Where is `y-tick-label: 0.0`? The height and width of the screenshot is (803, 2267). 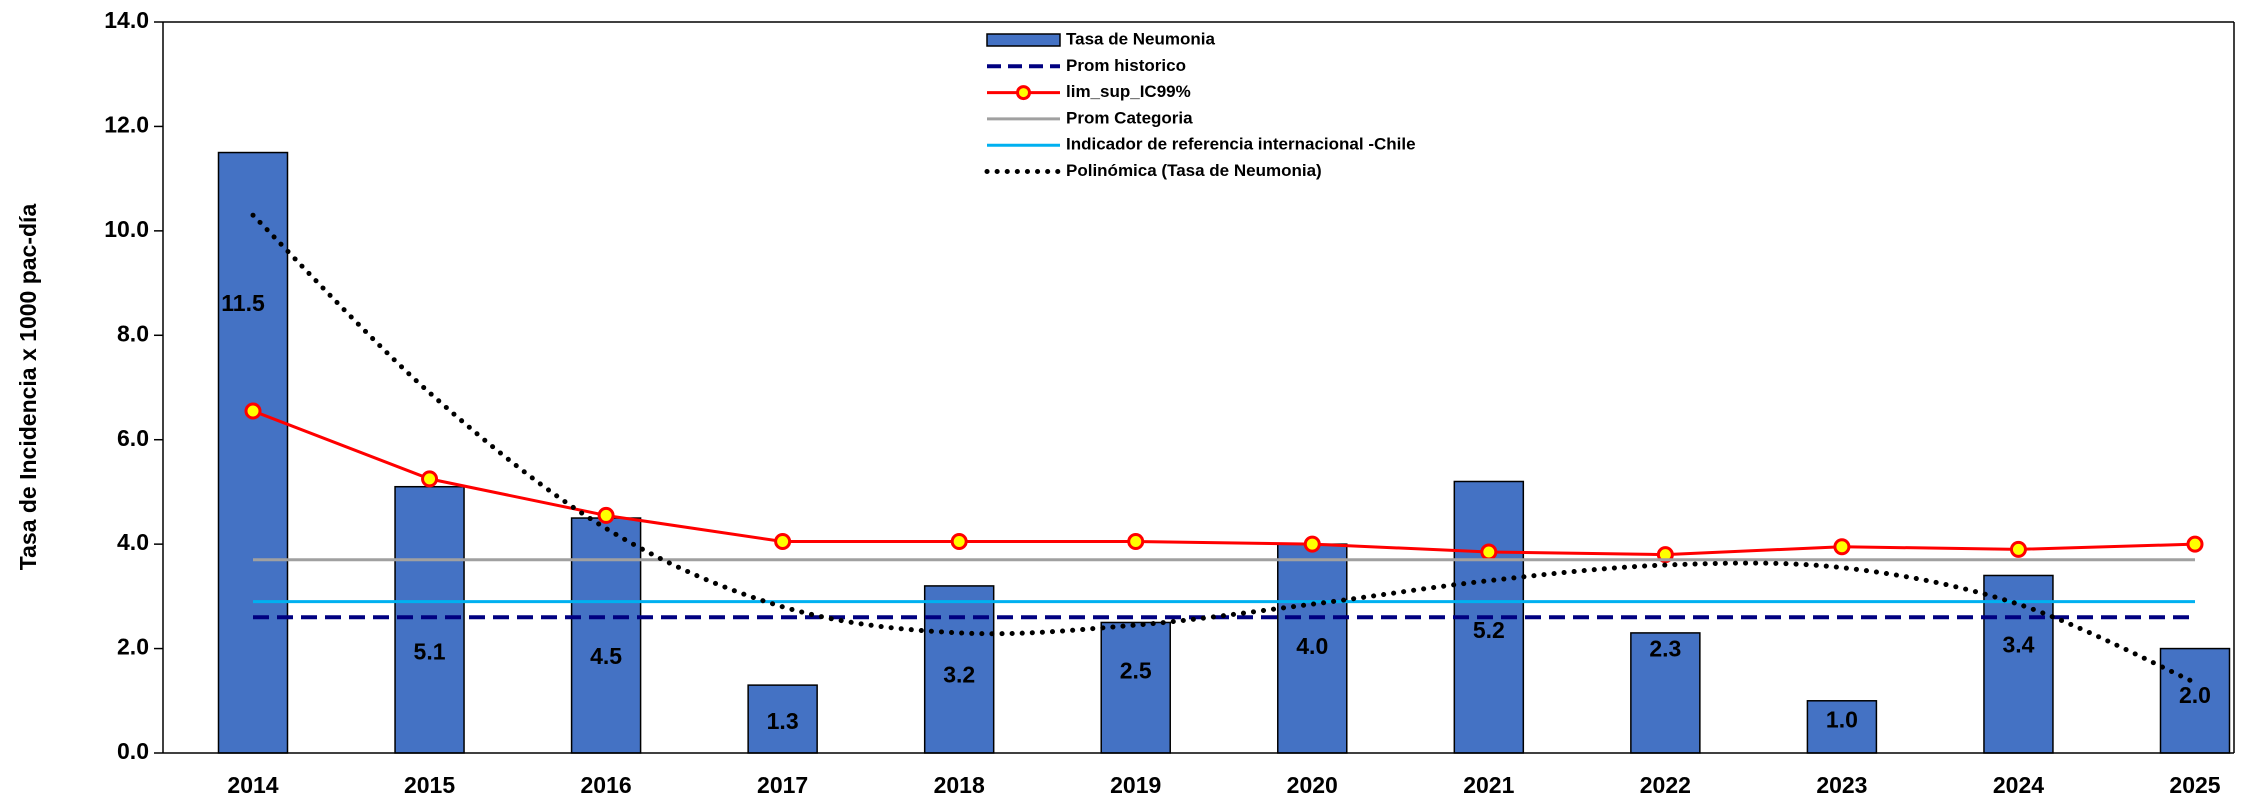
y-tick-label: 0.0 is located at coordinates (133, 751).